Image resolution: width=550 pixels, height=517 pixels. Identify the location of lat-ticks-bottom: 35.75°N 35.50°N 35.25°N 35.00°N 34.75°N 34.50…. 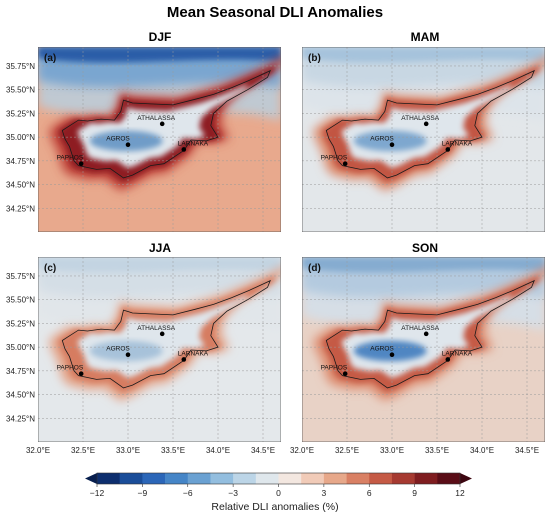
(20, 347).